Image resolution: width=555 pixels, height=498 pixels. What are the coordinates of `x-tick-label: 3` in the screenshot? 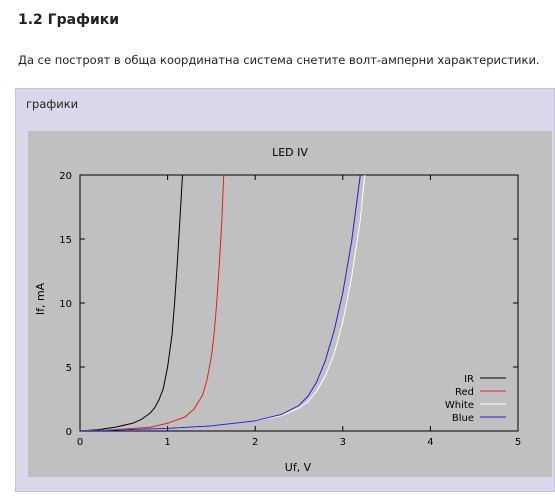 It's located at (343, 442).